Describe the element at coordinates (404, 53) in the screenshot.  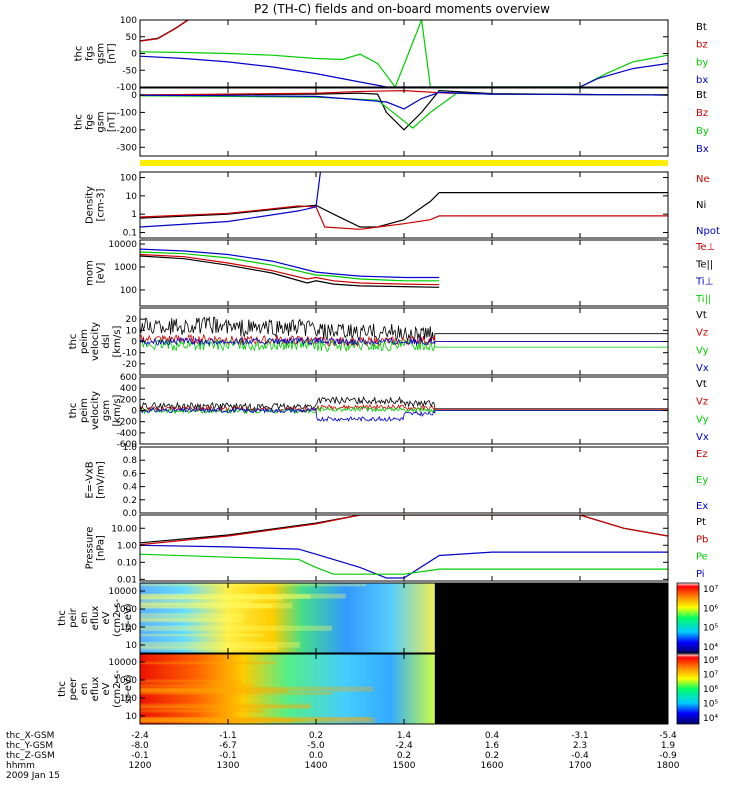
I see `series-by-line` at that location.